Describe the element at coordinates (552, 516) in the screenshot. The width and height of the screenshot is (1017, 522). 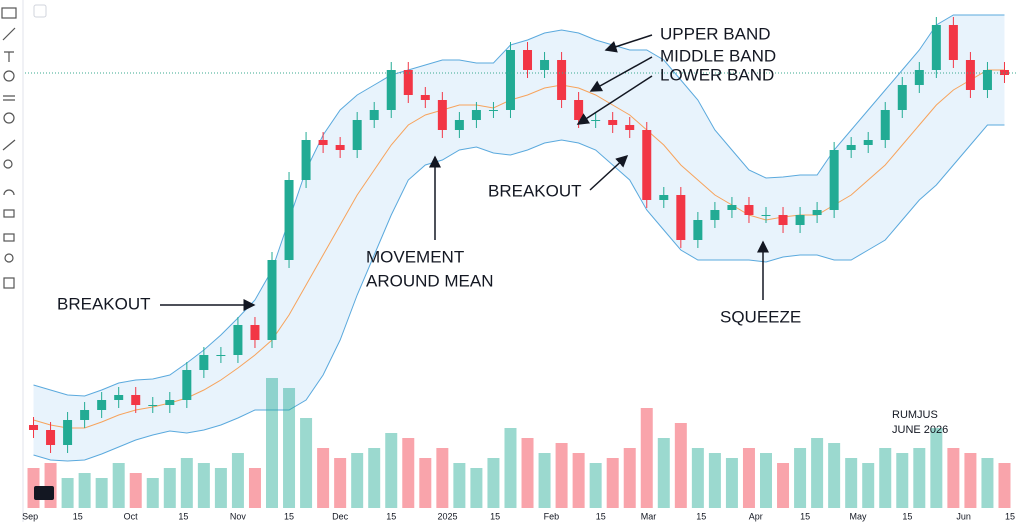
I see `x-tick-label: Feb` at that location.